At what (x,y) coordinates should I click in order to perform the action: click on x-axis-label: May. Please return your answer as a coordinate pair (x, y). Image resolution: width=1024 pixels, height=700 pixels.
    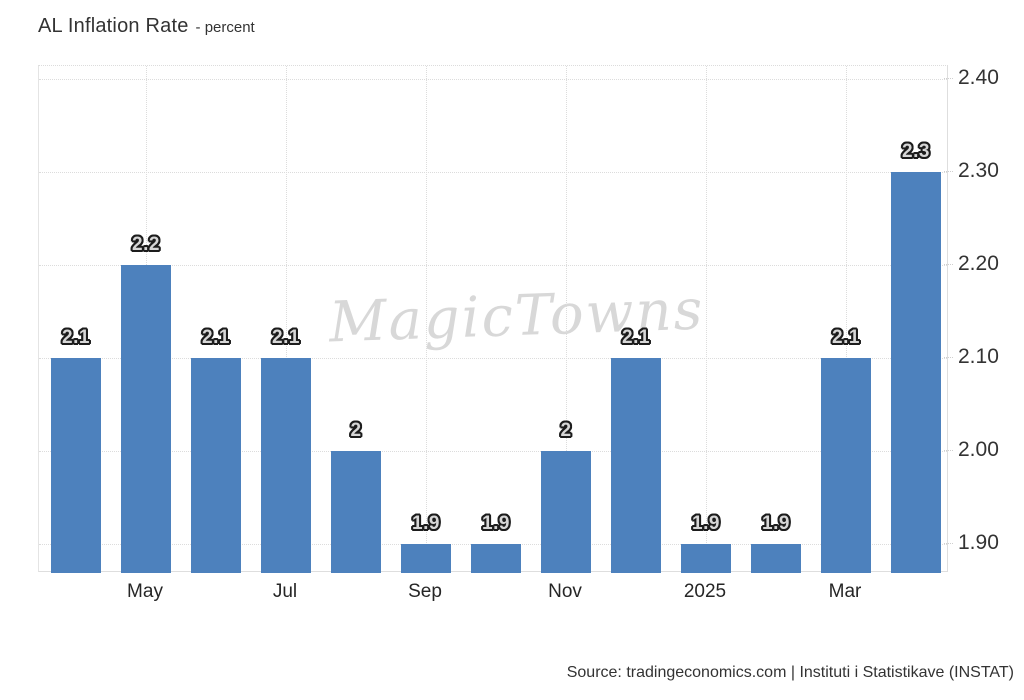
    Looking at the image, I should click on (145, 591).